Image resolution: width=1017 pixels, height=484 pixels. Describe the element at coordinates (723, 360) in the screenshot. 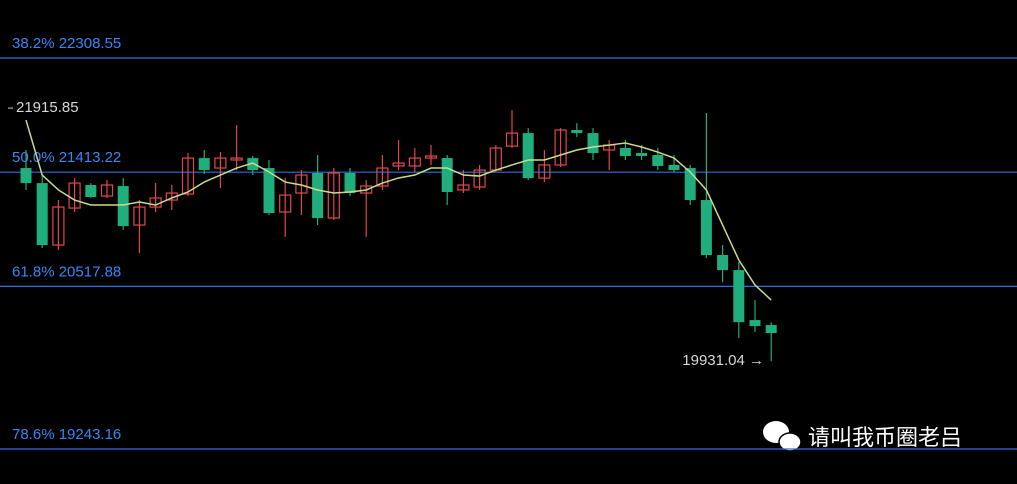

I see `low-marker-label: 19931.04 →` at that location.